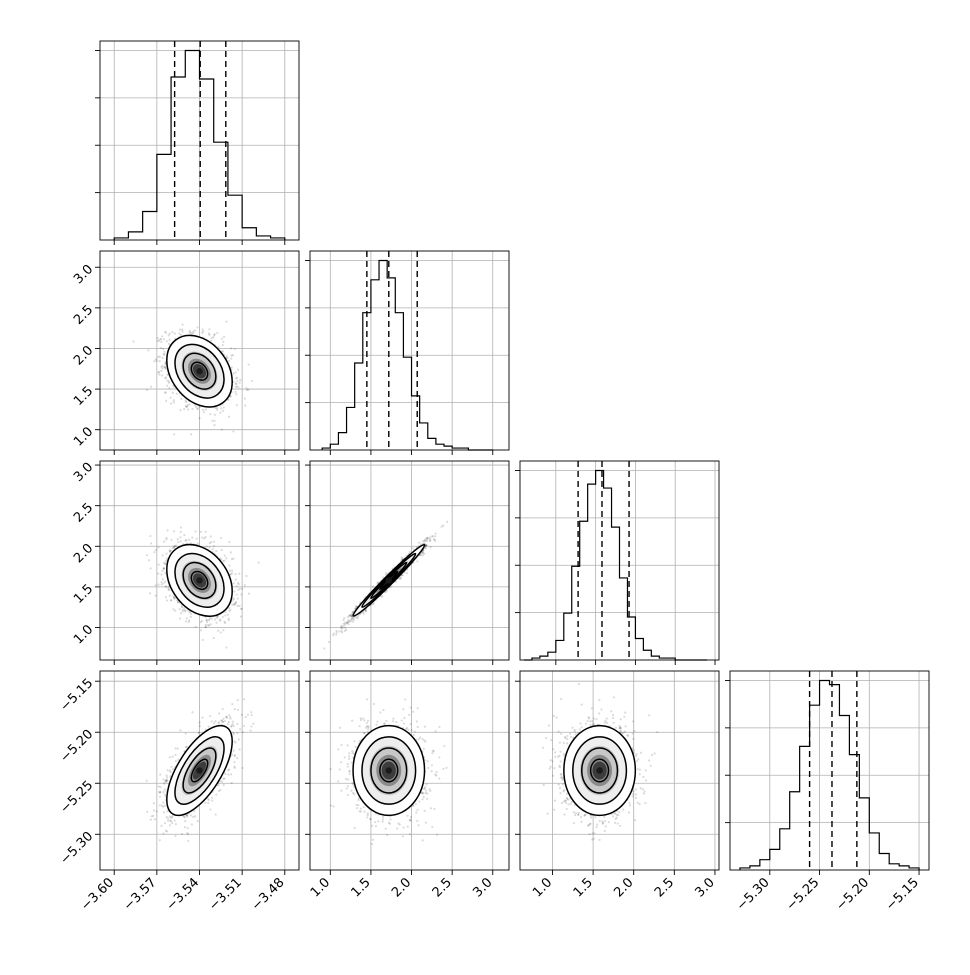 Image resolution: width=970 pixels, height=975 pixels. Describe the element at coordinates (83, 512) in the screenshot. I see `y-tick-label: 2.5` at that location.